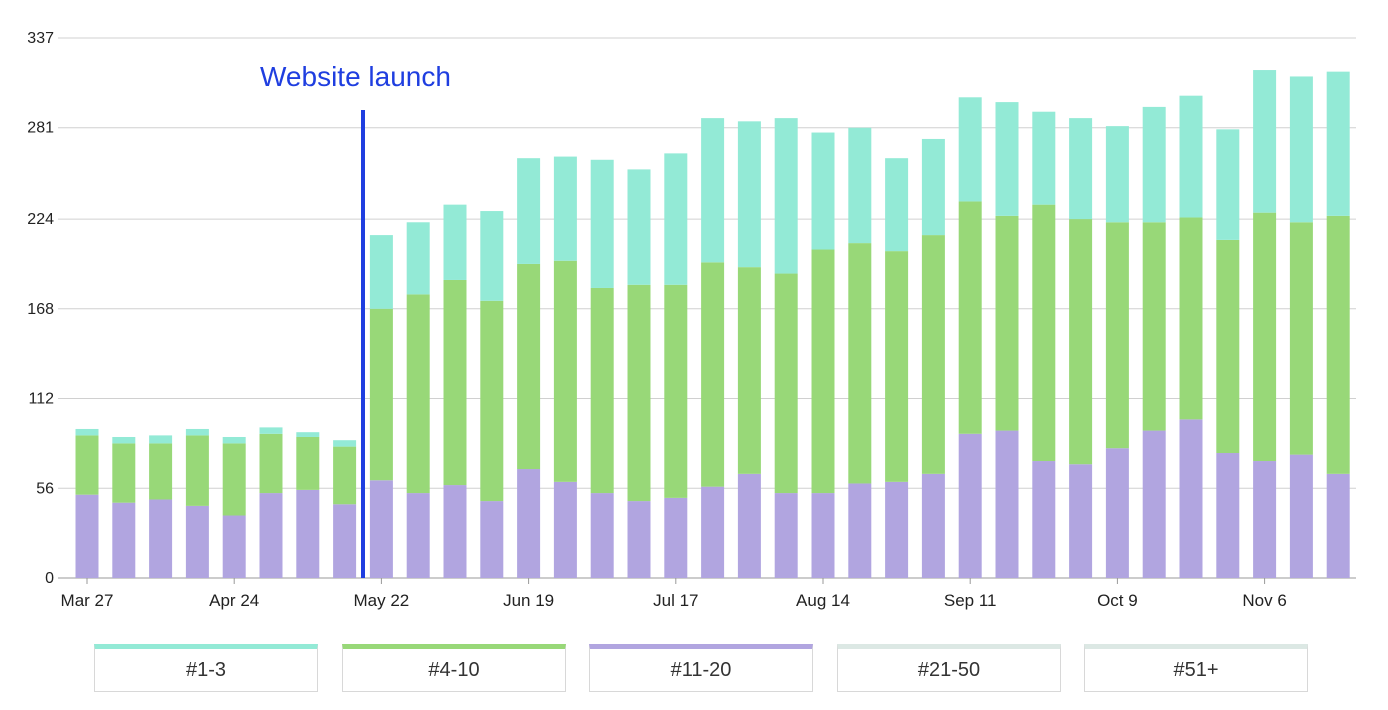 Image resolution: width=1388 pixels, height=710 pixels. I want to click on legend-item-4-10: #4-10, so click(454, 668).